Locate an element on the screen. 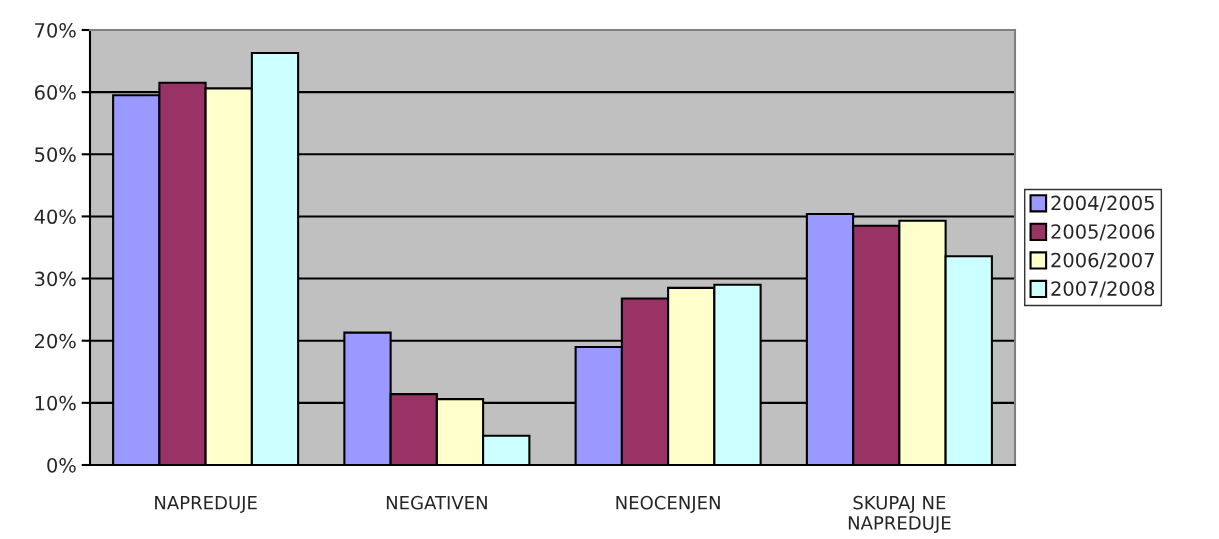 This screenshot has width=1219, height=539. y-tick-label: 40% is located at coordinates (55, 217).